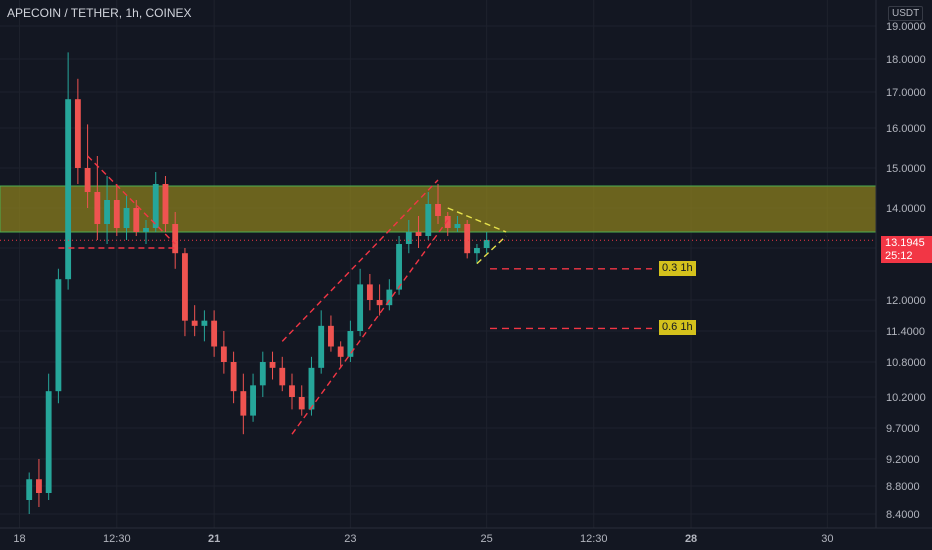 The height and width of the screenshot is (550, 932). Describe the element at coordinates (905, 243) in the screenshot. I see `current-price-value: 13.1945` at that location.